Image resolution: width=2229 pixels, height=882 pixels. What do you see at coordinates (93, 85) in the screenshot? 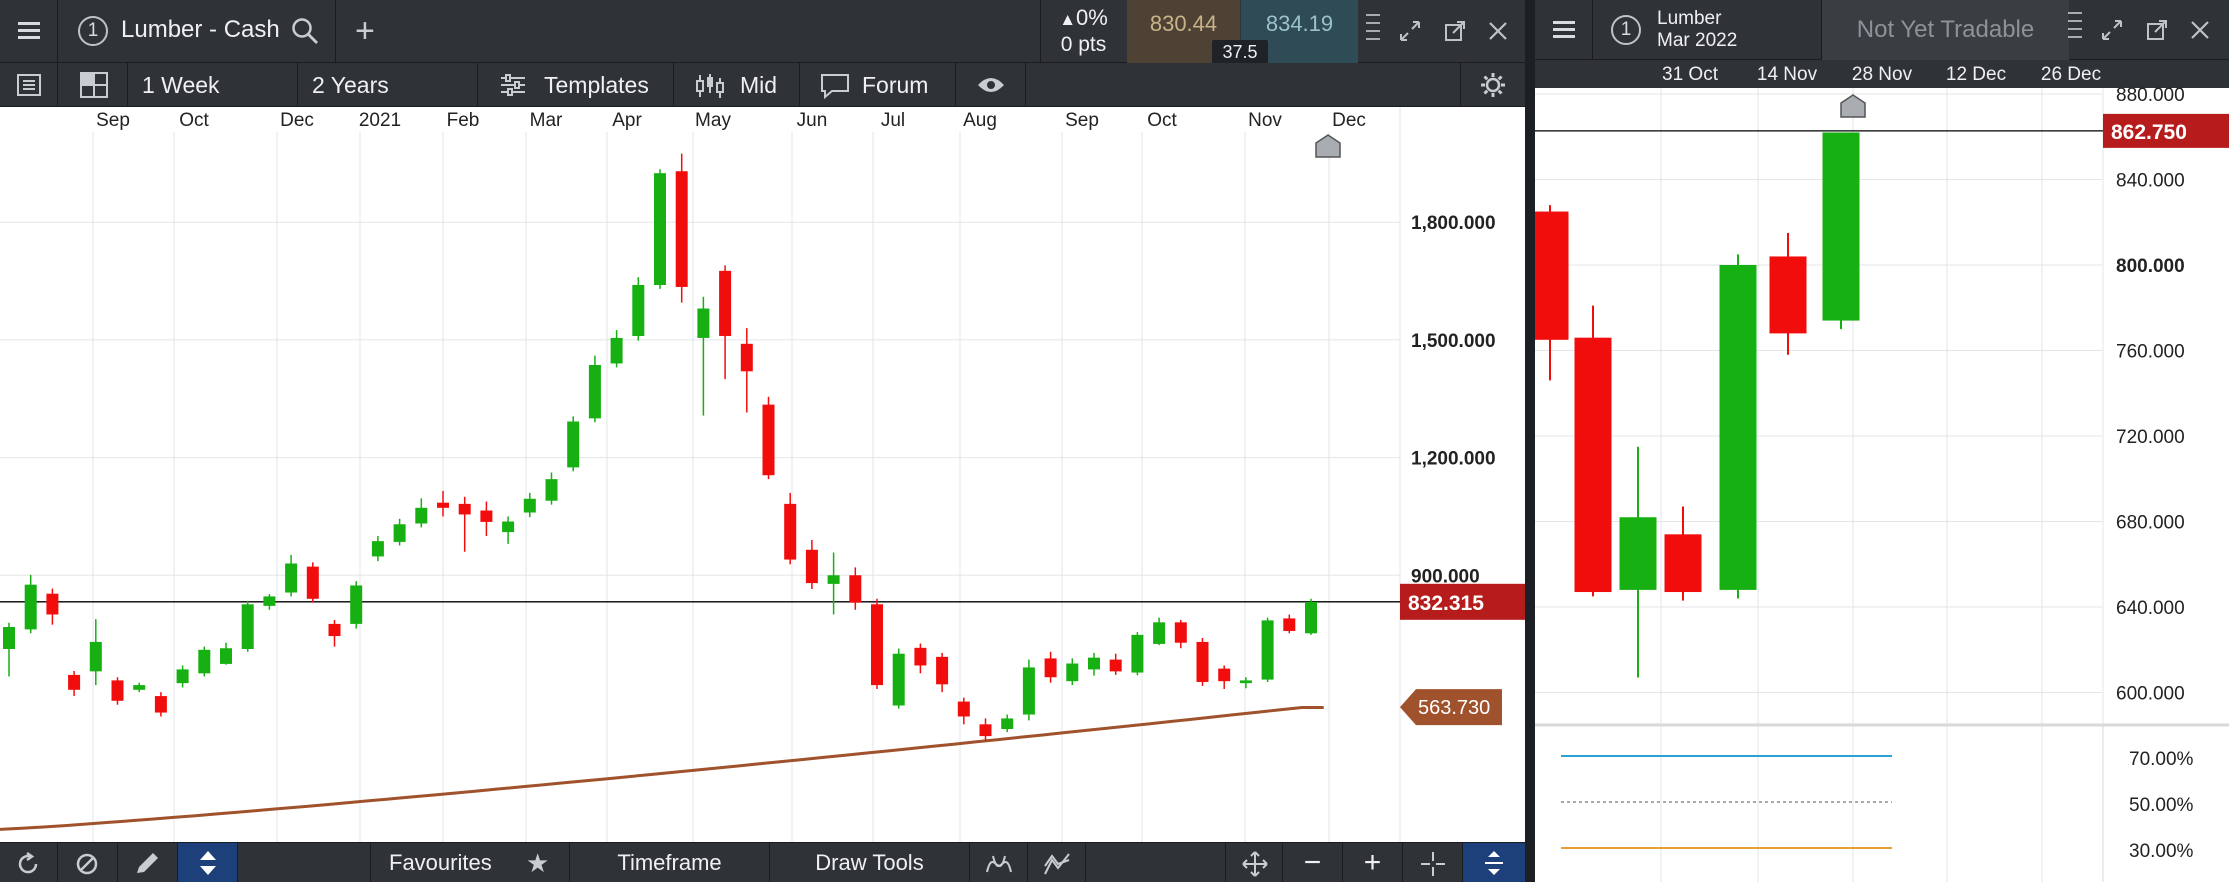
I see `layout-button` at bounding box center [93, 85].